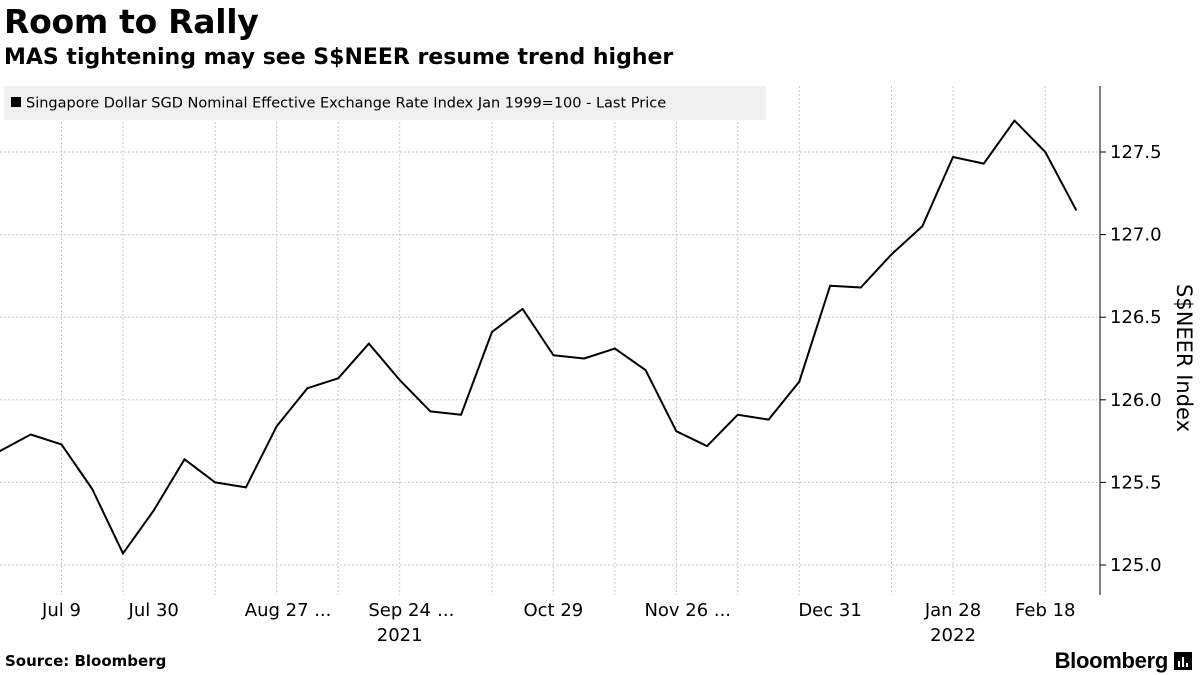 Image resolution: width=1200 pixels, height=675 pixels. I want to click on y-tick-label: 125.5, so click(1136, 482).